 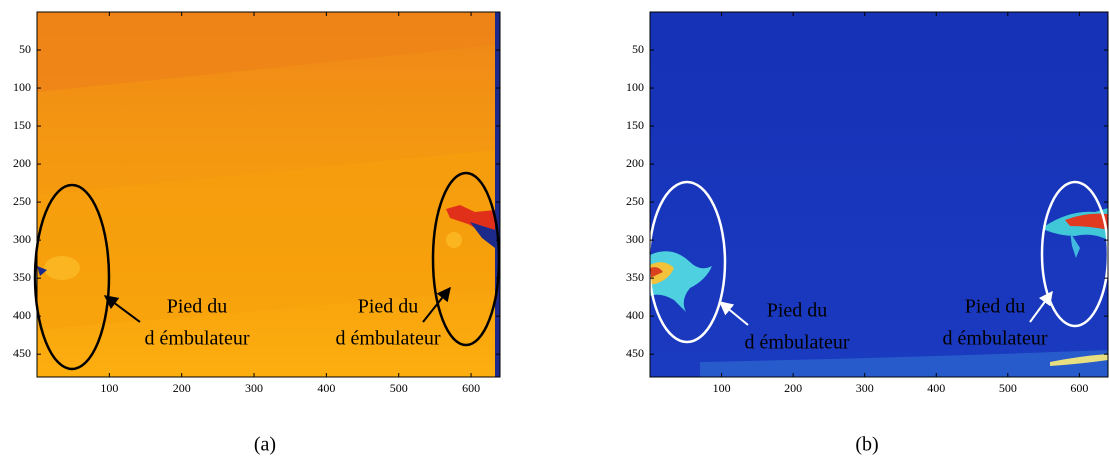 What do you see at coordinates (866, 445) in the screenshot?
I see `caption: (b)` at bounding box center [866, 445].